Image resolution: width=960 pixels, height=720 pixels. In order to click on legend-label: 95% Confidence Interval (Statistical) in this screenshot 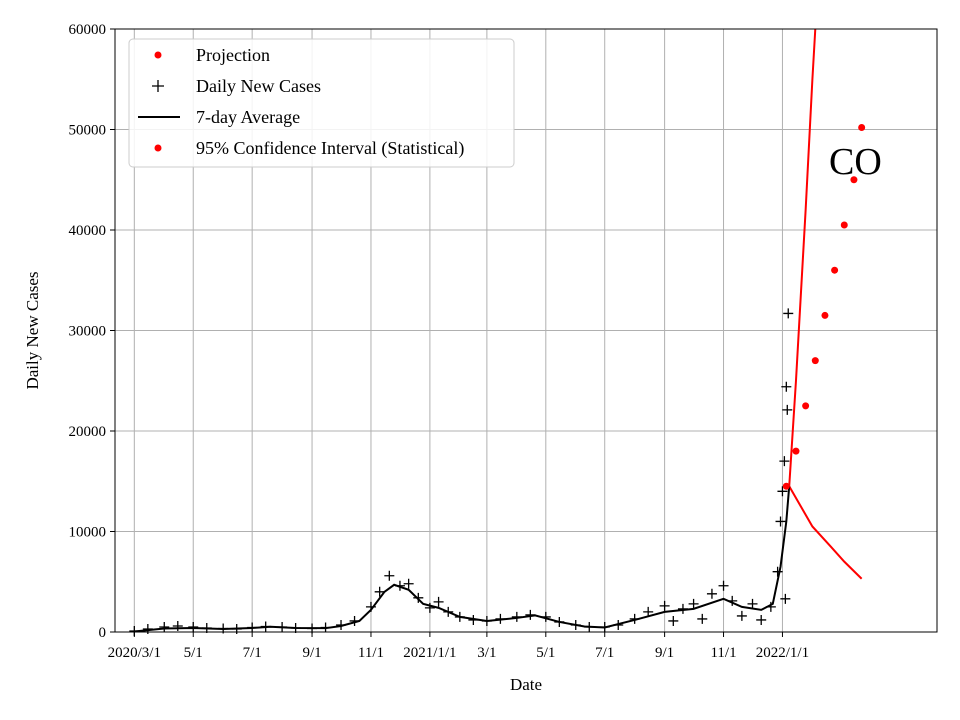, I will do `click(330, 148)`.